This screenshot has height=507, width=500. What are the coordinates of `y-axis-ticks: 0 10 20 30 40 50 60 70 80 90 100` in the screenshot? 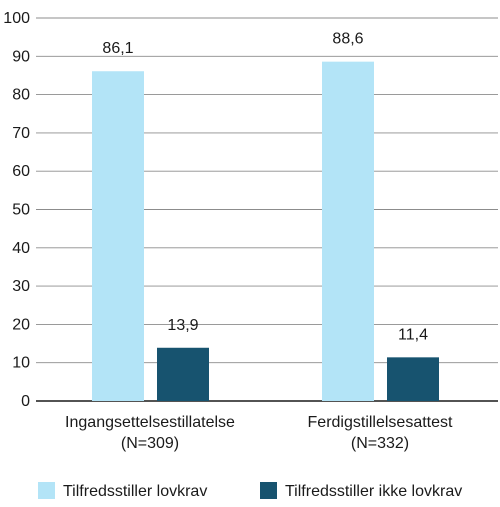 It's located at (16, 210).